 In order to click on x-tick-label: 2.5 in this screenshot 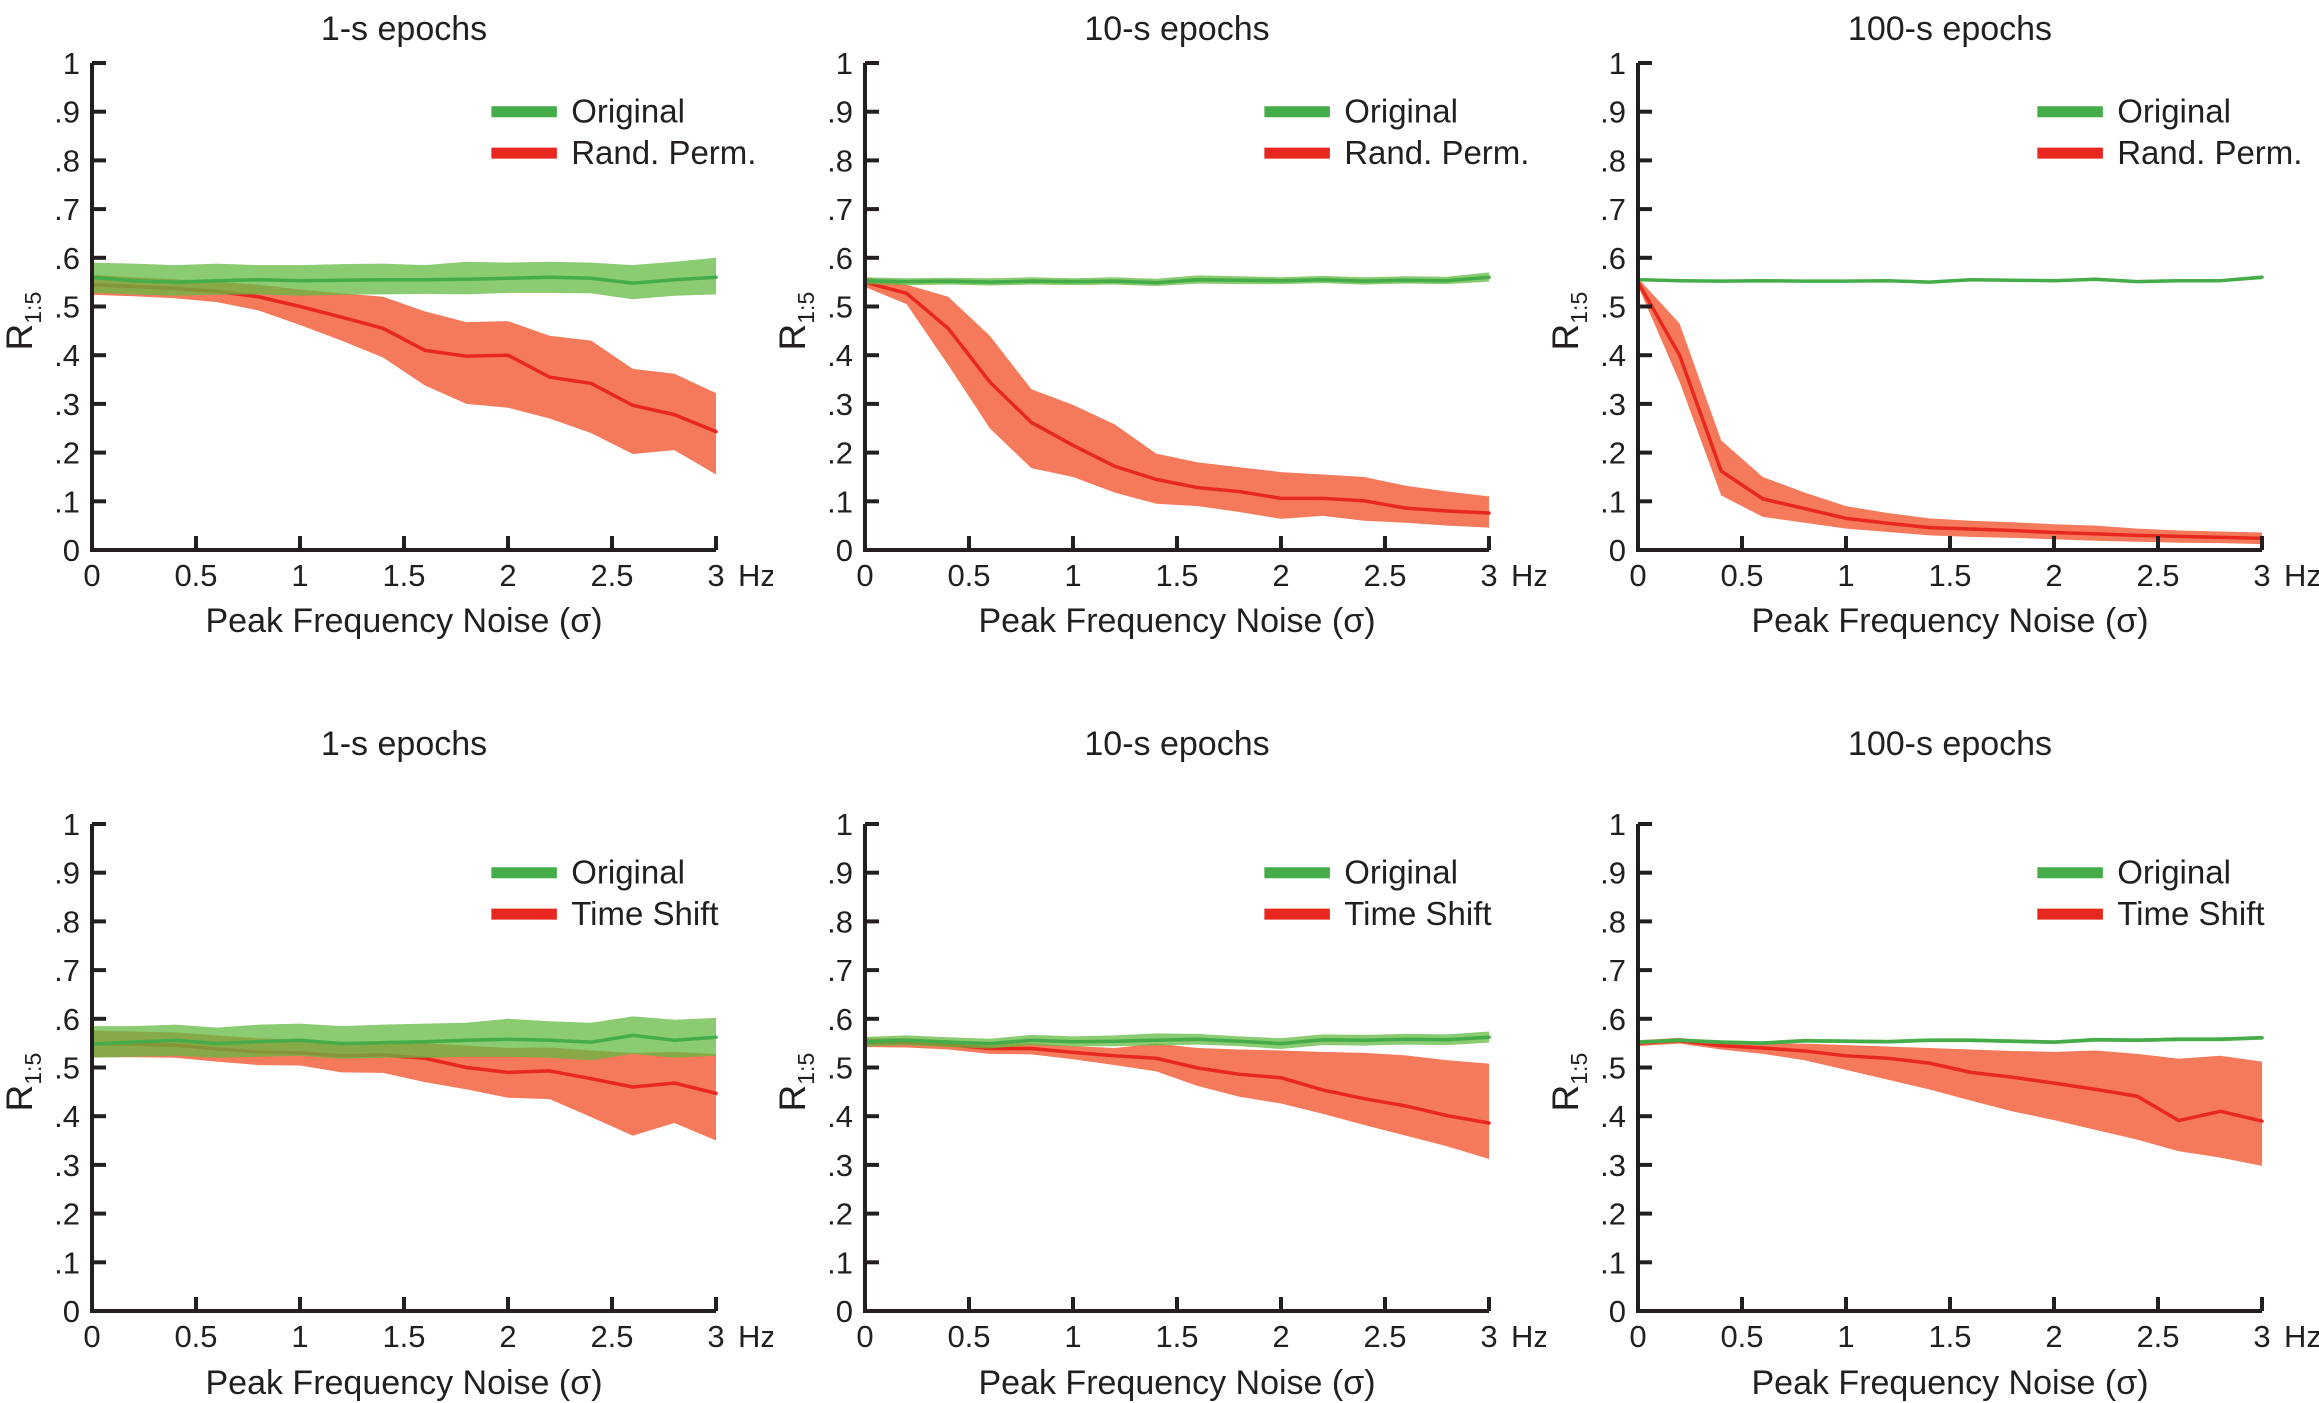, I will do `click(1384, 1336)`.